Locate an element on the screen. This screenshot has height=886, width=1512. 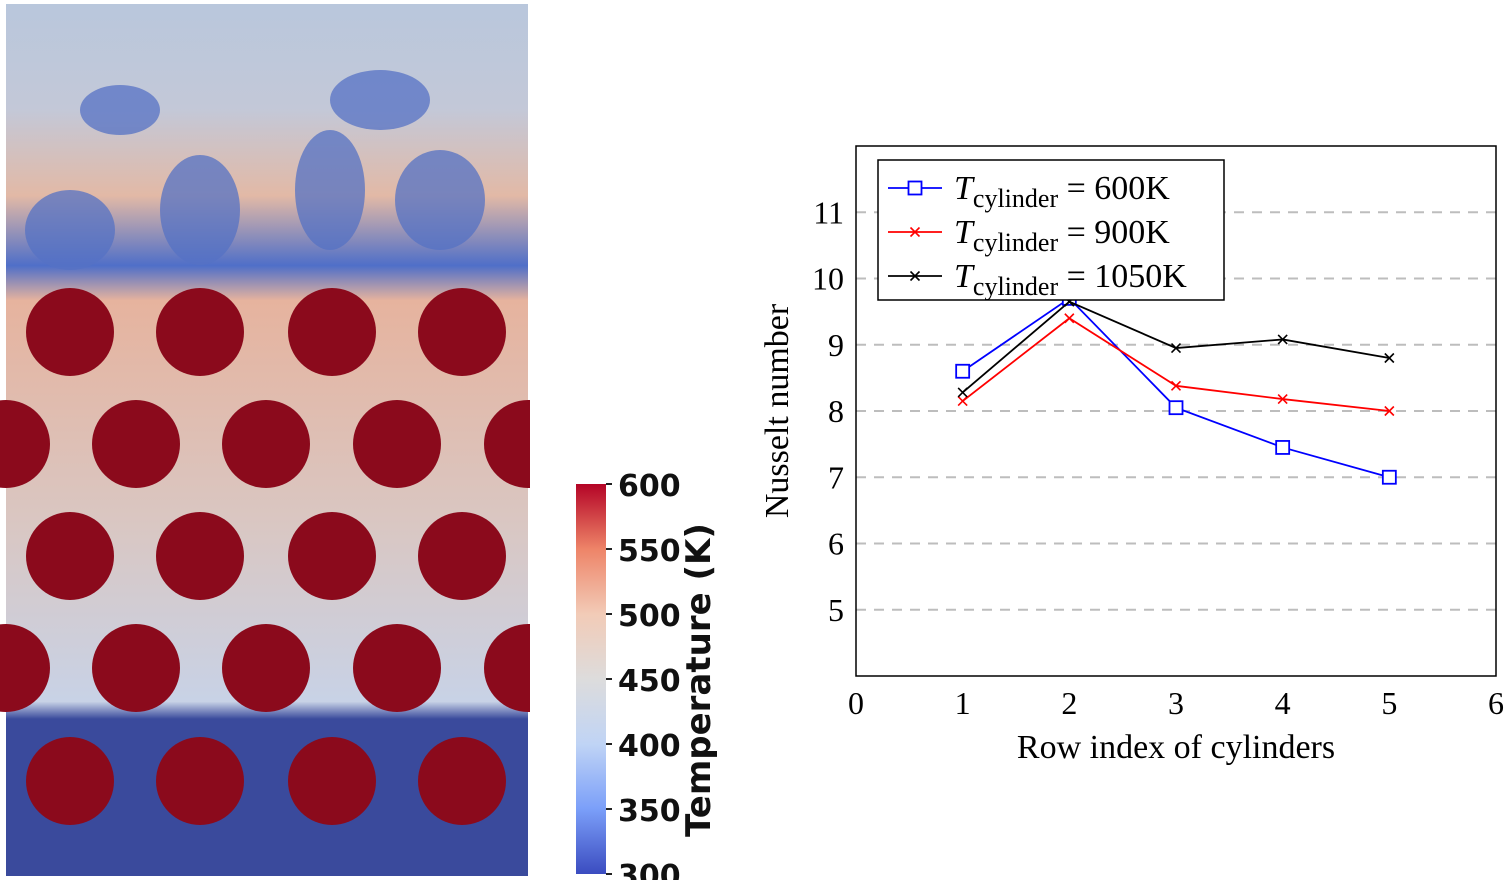
y-tick-label: 7 is located at coordinates (836, 477).